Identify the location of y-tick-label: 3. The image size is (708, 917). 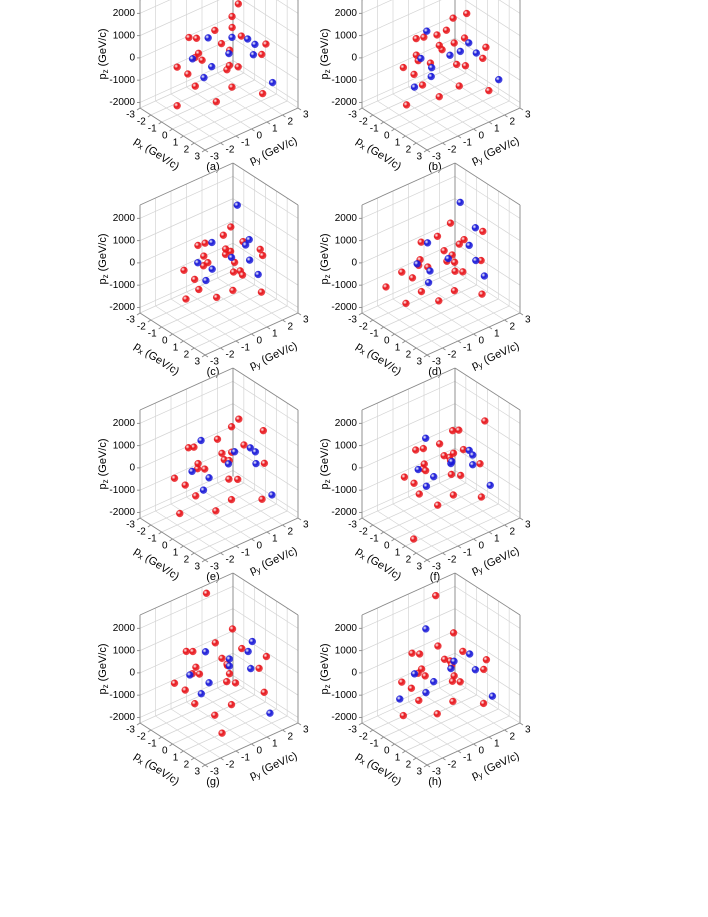
(306, 320).